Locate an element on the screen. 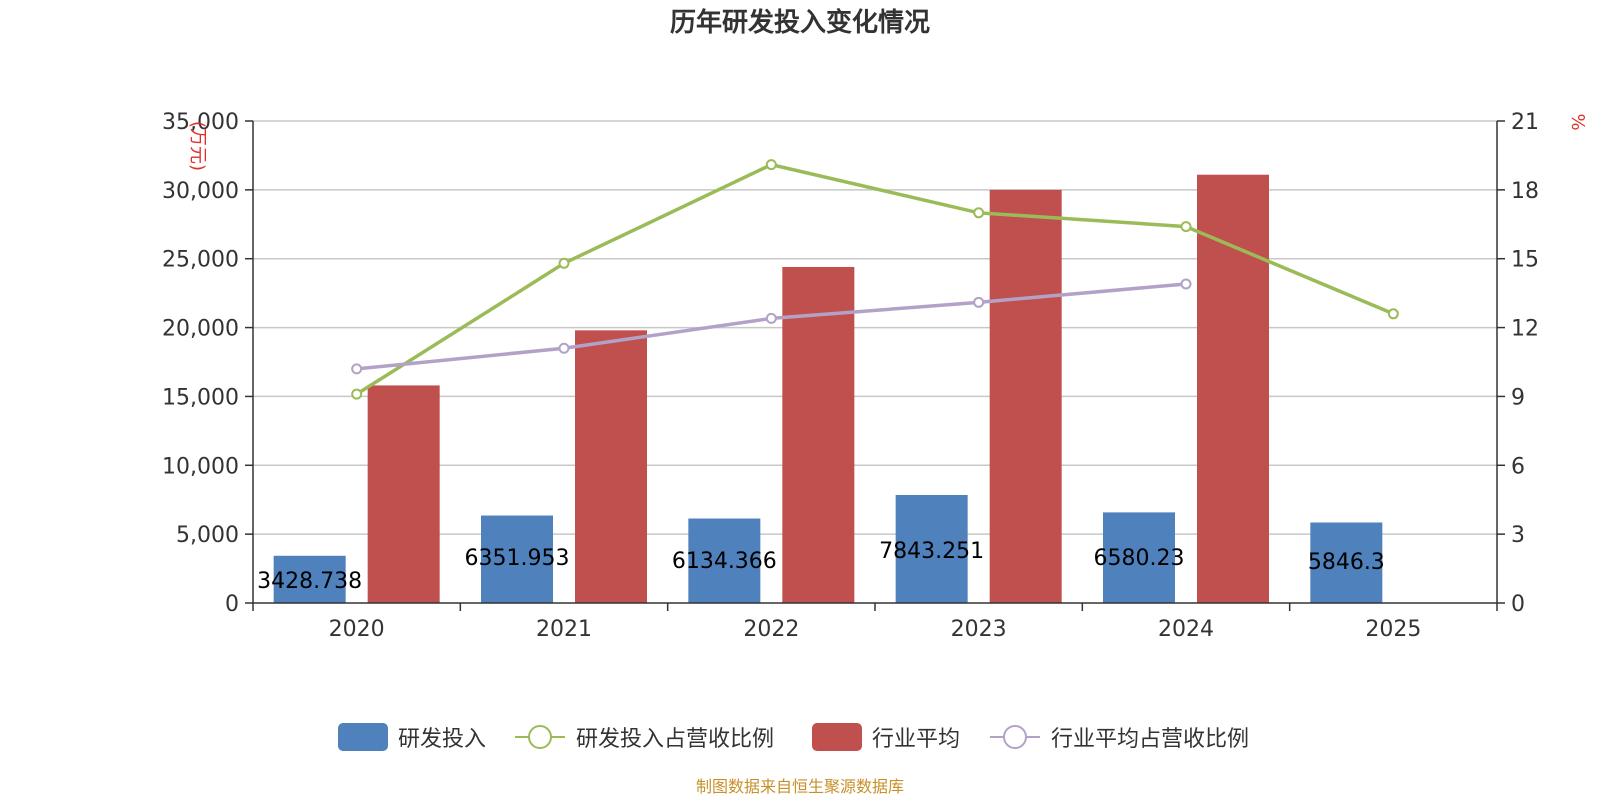 Image resolution: width=1600 pixels, height=800 pixels. left-axis-tick-label: 15,000 is located at coordinates (200, 397).